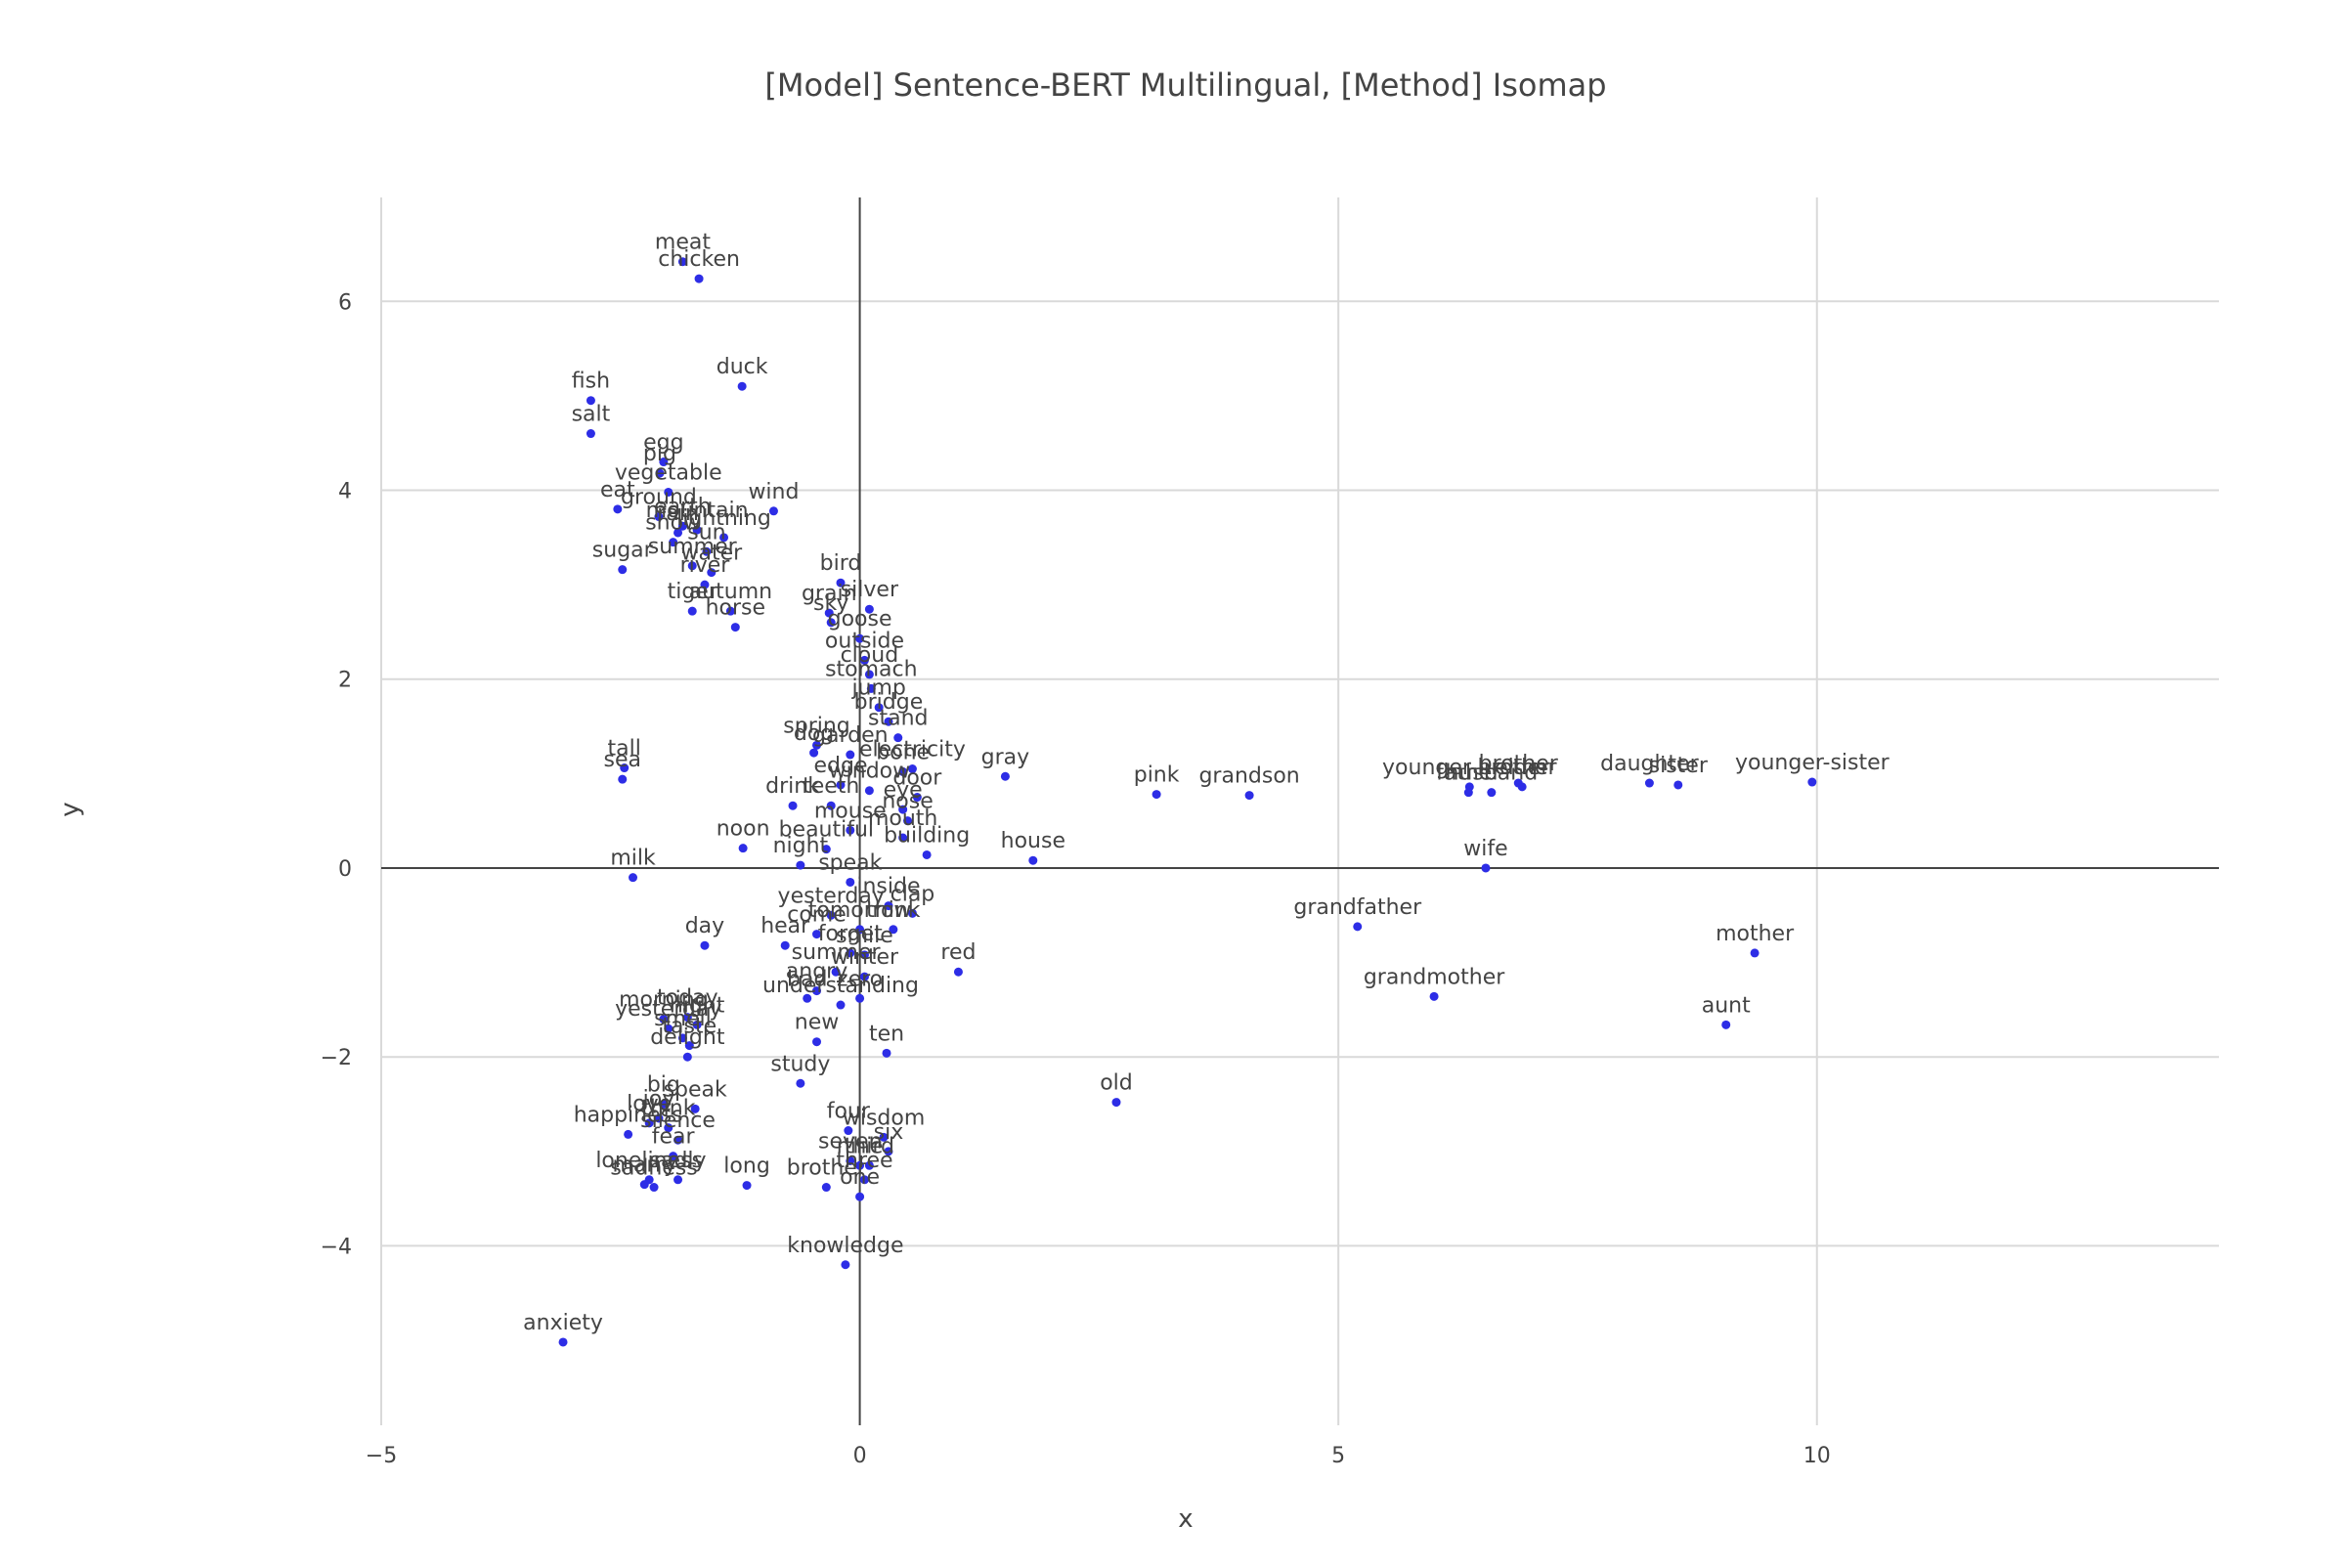 The width and height of the screenshot is (2346, 1568). Describe the element at coordinates (865, 936) in the screenshot. I see `point-label: smile` at that location.